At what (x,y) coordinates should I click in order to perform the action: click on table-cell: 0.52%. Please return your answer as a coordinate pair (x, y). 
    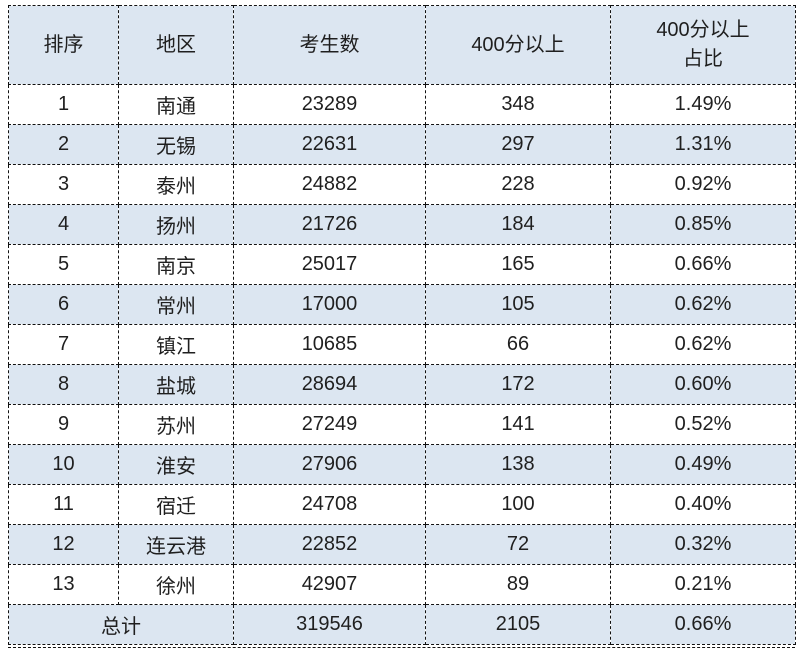
    Looking at the image, I should click on (703, 424).